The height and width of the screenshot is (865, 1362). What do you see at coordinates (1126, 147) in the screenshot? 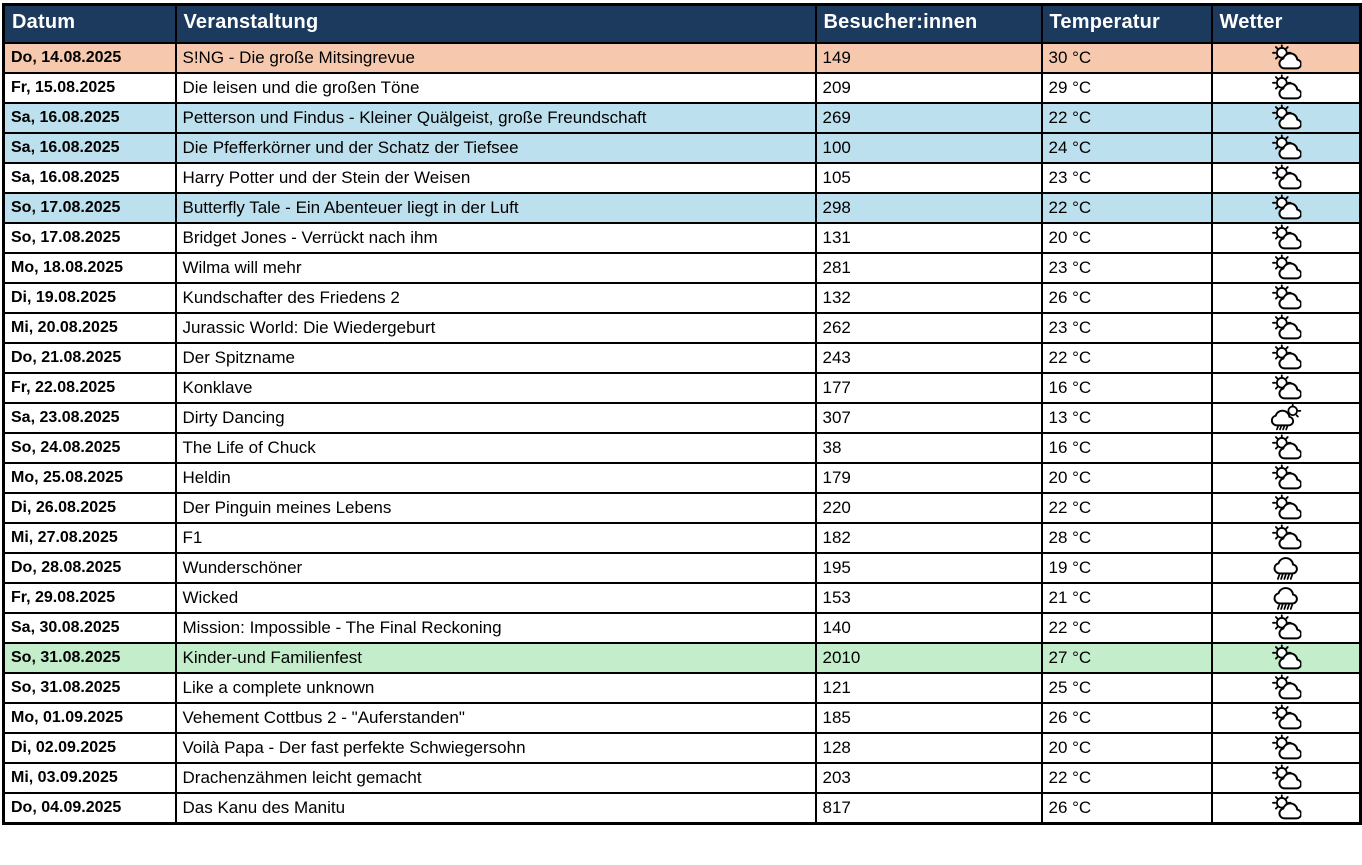
I see `temperature-cell: 24 °C` at bounding box center [1126, 147].